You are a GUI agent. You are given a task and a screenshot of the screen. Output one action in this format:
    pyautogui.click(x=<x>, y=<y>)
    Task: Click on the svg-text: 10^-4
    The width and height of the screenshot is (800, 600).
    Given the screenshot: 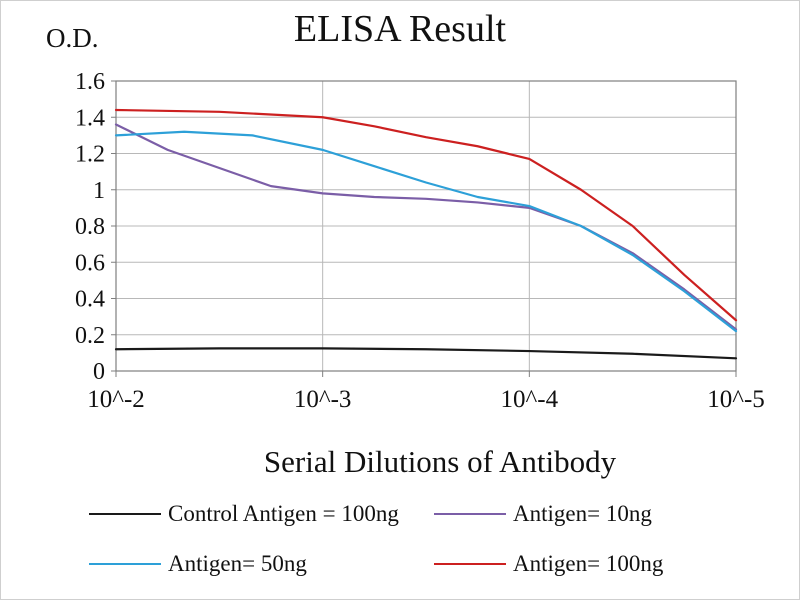 What is the action you would take?
    pyautogui.click(x=530, y=398)
    